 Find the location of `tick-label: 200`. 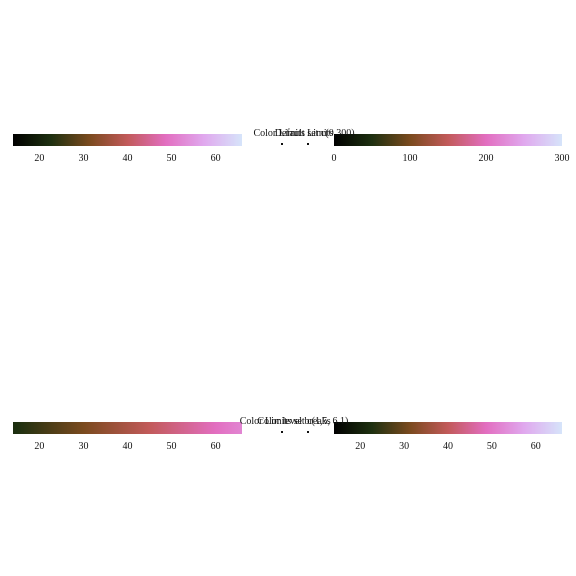

tick-label: 200 is located at coordinates (486, 158).